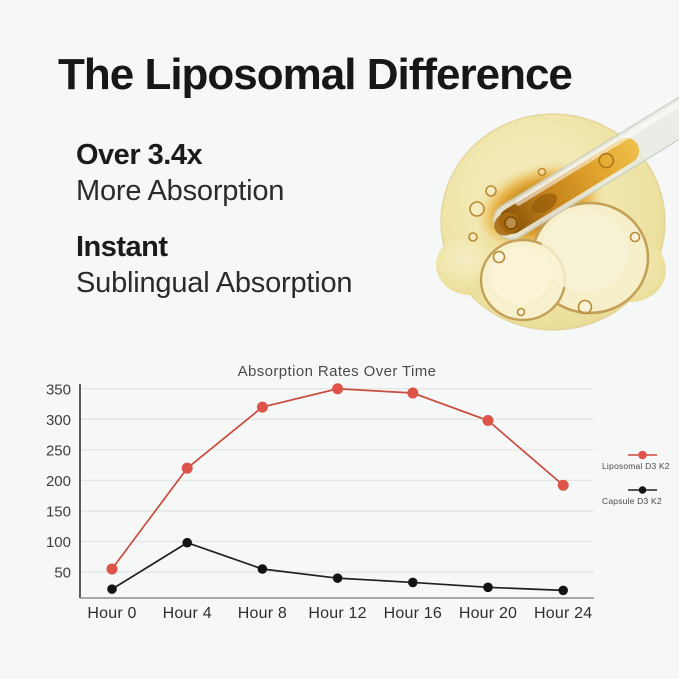  I want to click on x-axis-label: Hour 8, so click(262, 613).